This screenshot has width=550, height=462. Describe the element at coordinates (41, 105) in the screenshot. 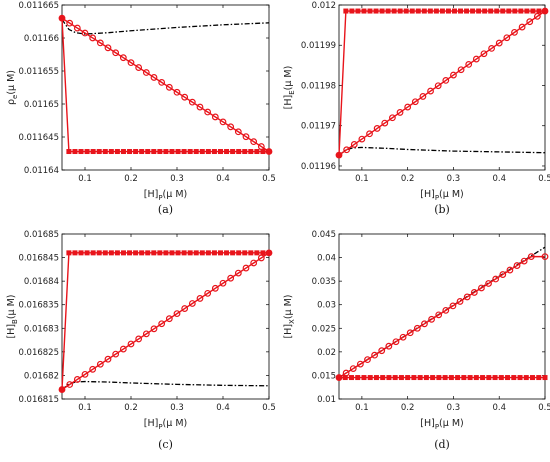

I see `y-tick-label: 0.01165` at that location.